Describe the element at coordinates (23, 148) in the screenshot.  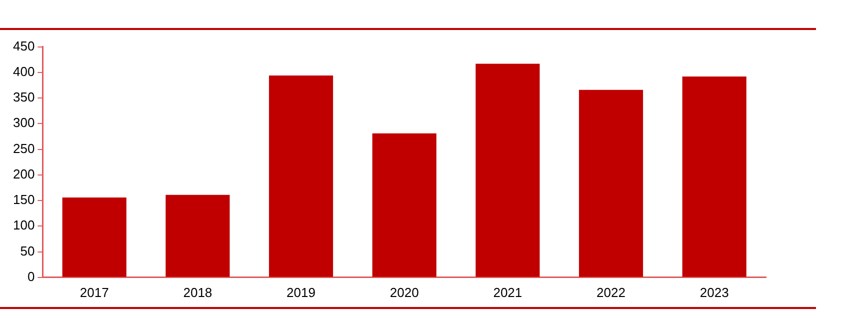
I see `y-tick-label: 250` at that location.